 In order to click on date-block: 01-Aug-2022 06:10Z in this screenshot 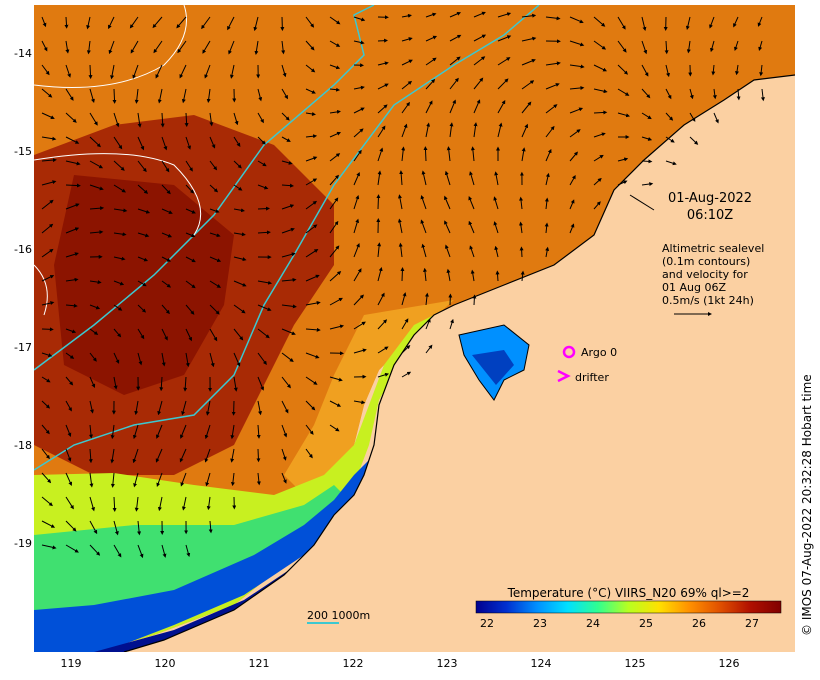, I will do `click(710, 207)`.